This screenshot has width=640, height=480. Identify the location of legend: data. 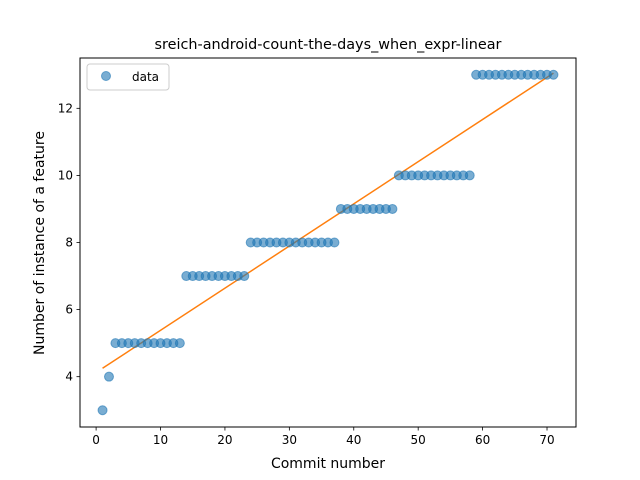
(128, 77).